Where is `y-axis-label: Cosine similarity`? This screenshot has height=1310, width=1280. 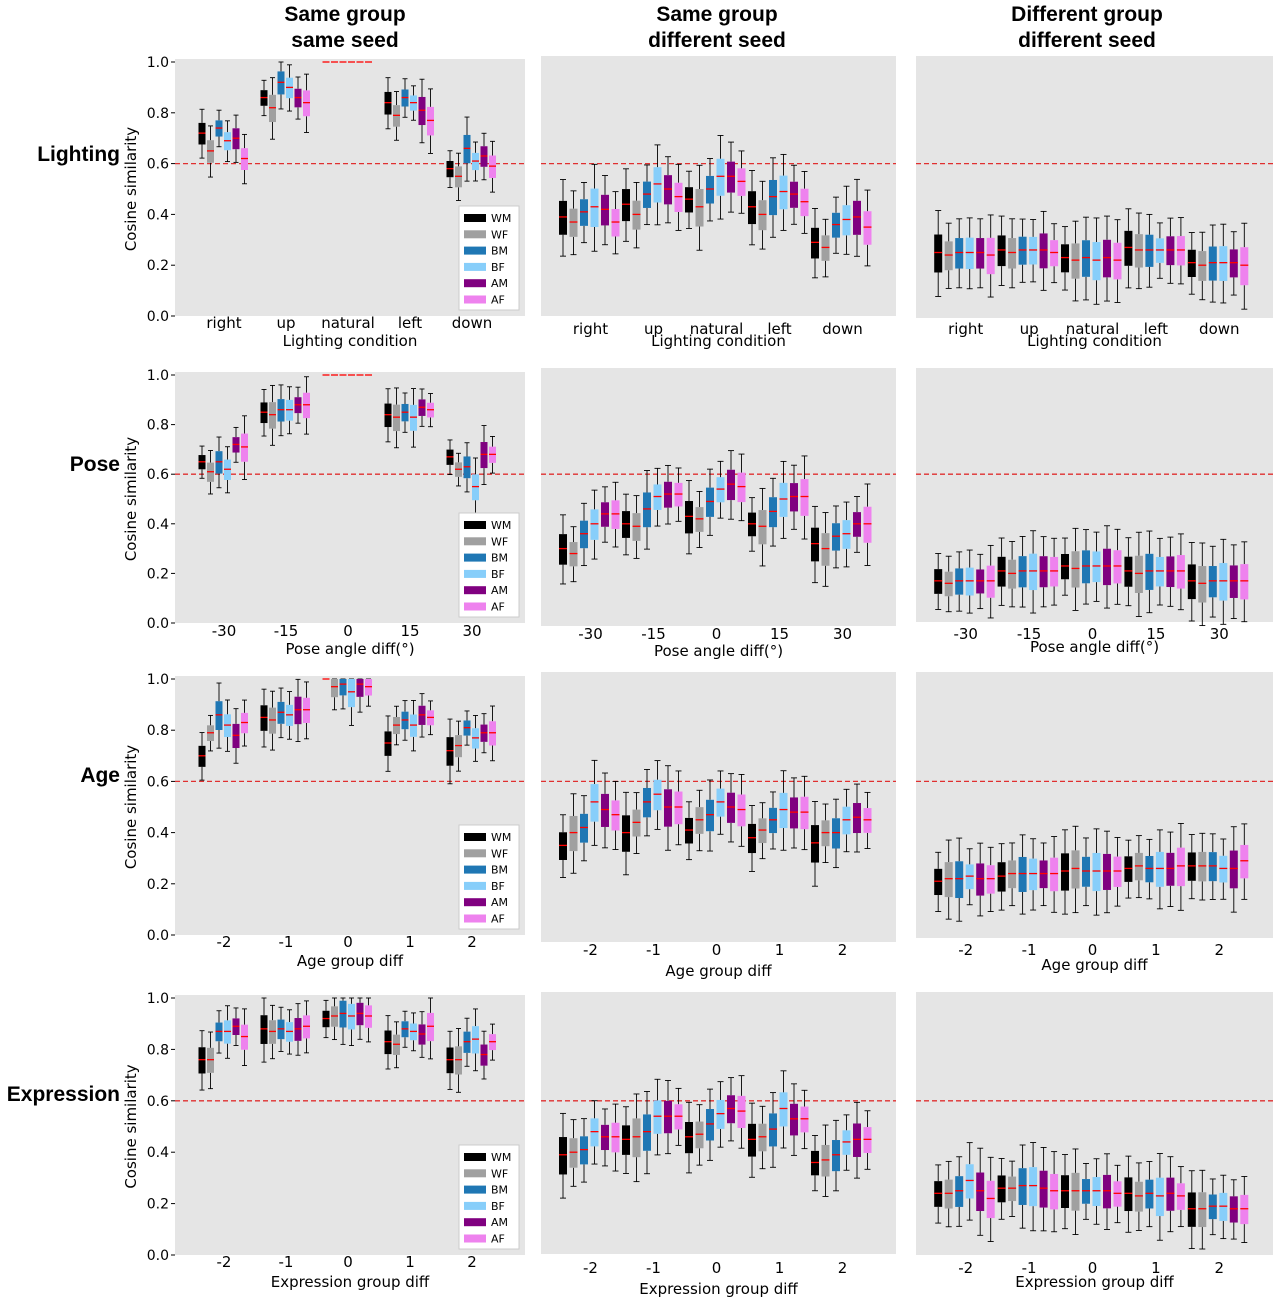
y-axis-label: Cosine similarity is located at coordinates (131, 807).